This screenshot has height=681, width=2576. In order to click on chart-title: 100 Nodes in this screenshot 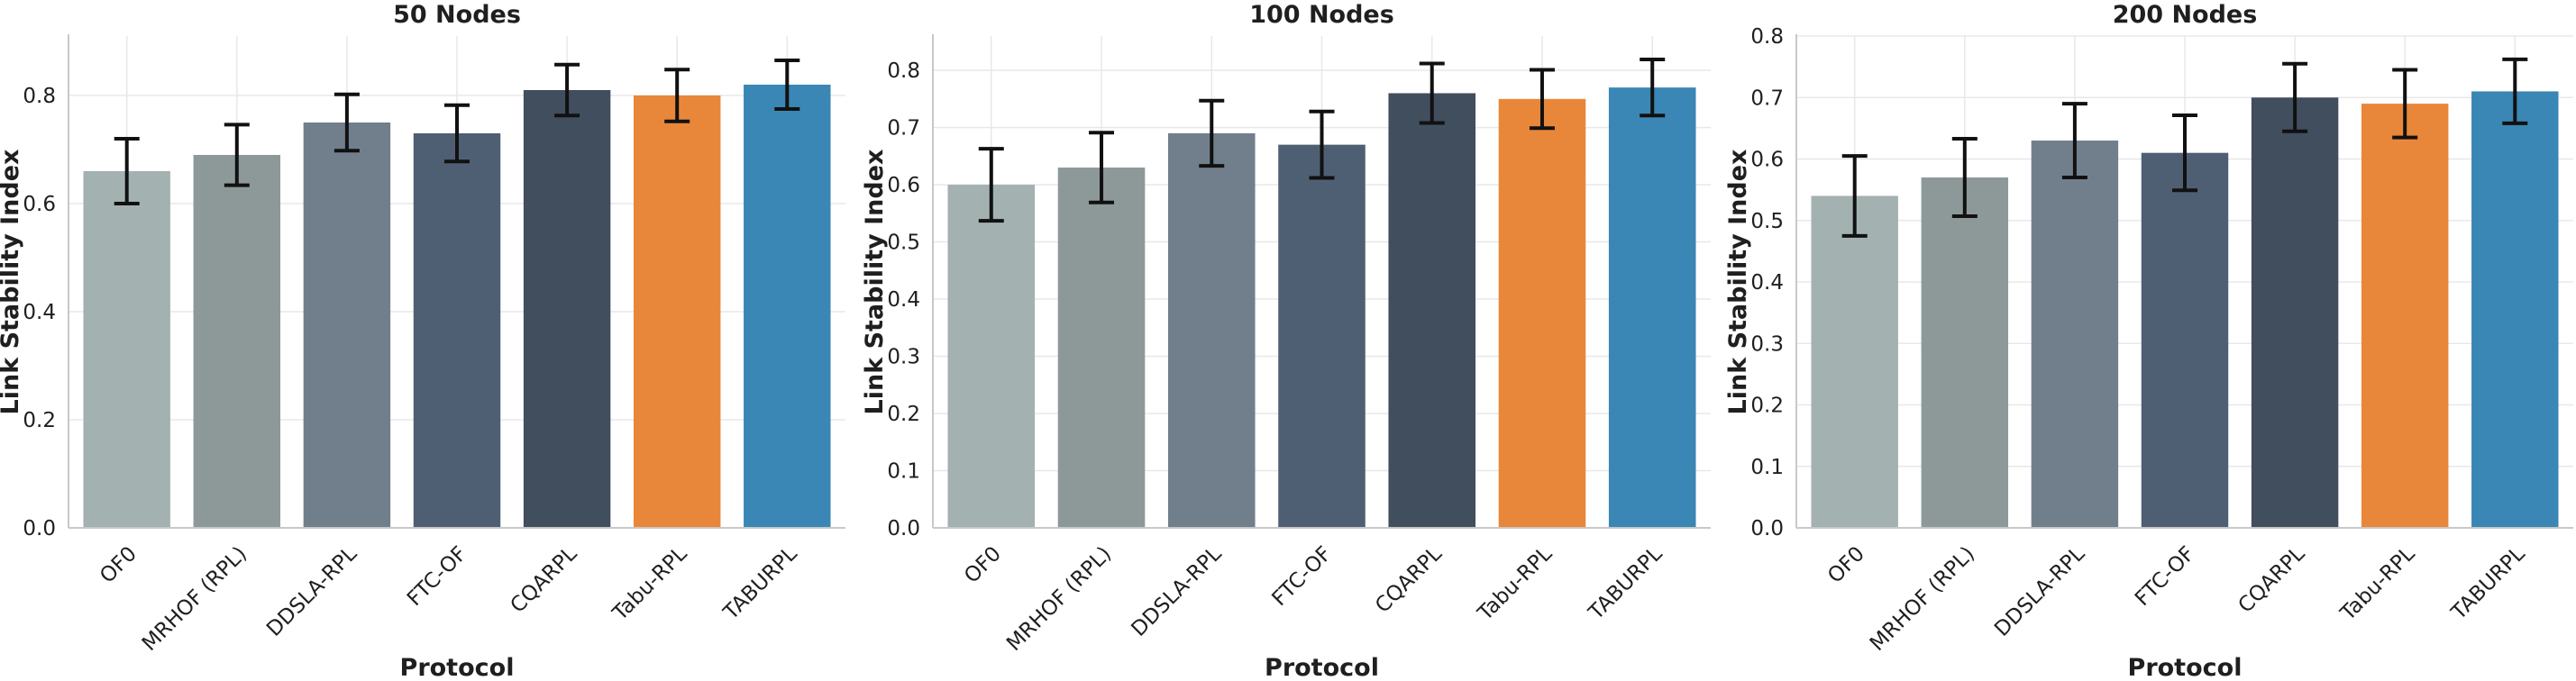, I will do `click(1321, 15)`.